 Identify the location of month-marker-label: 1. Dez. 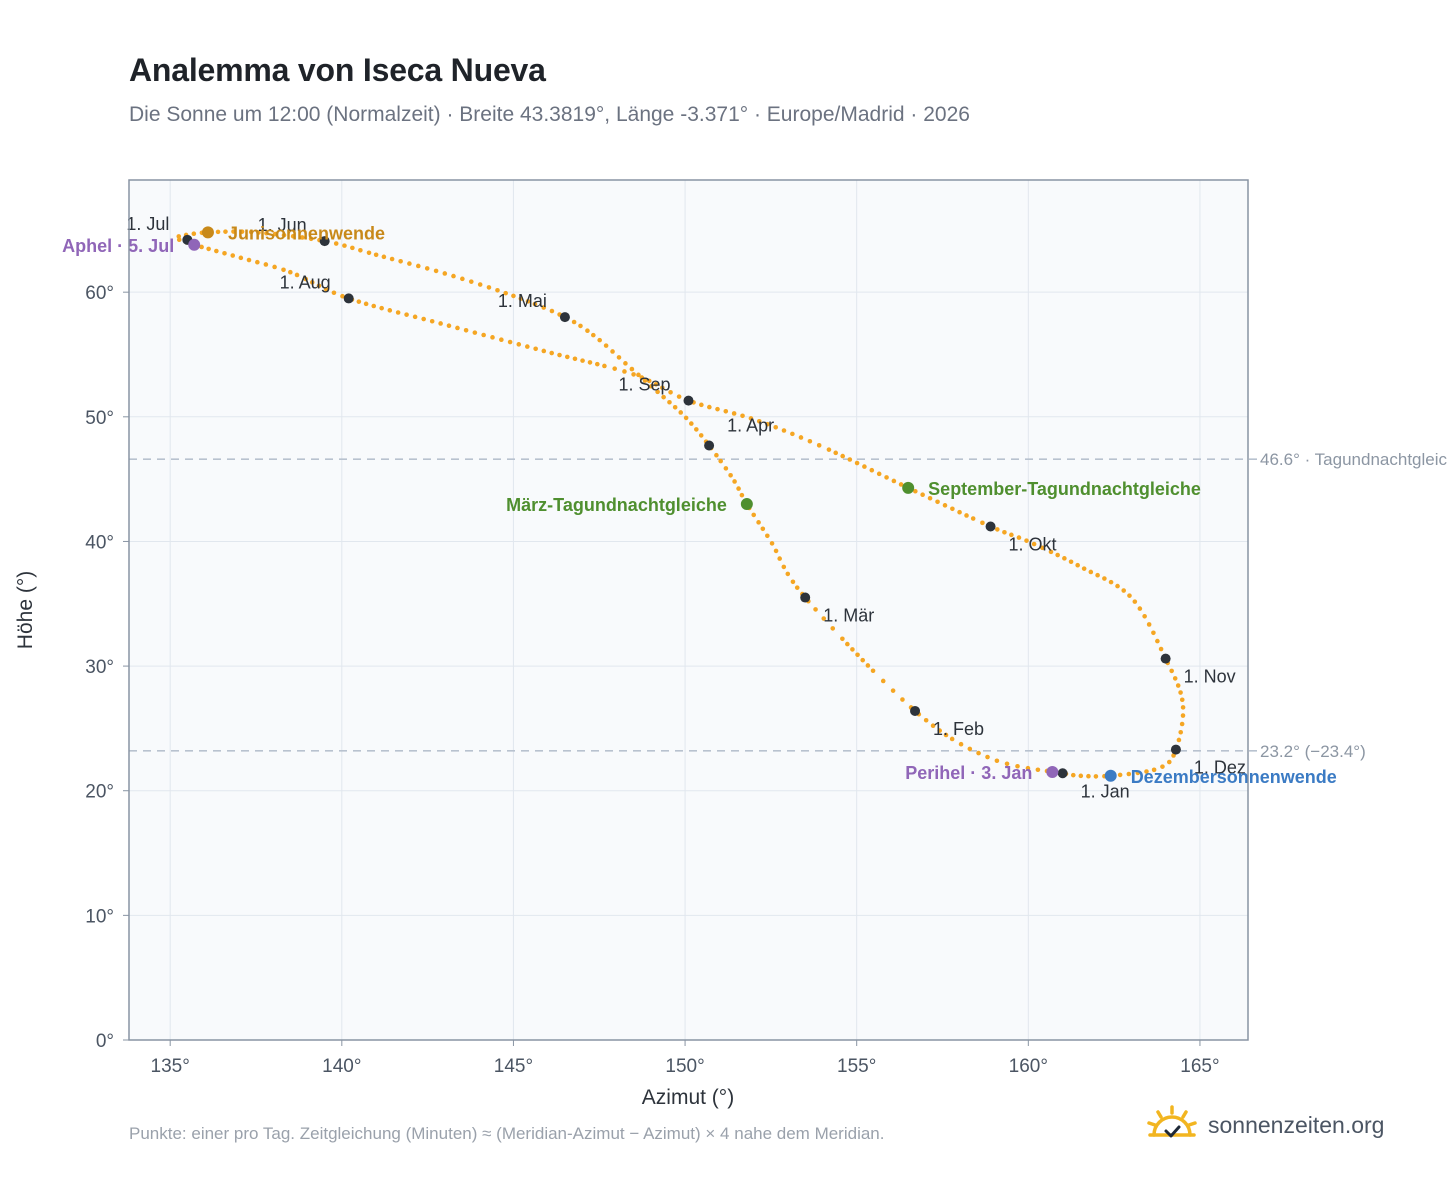
(1220, 768).